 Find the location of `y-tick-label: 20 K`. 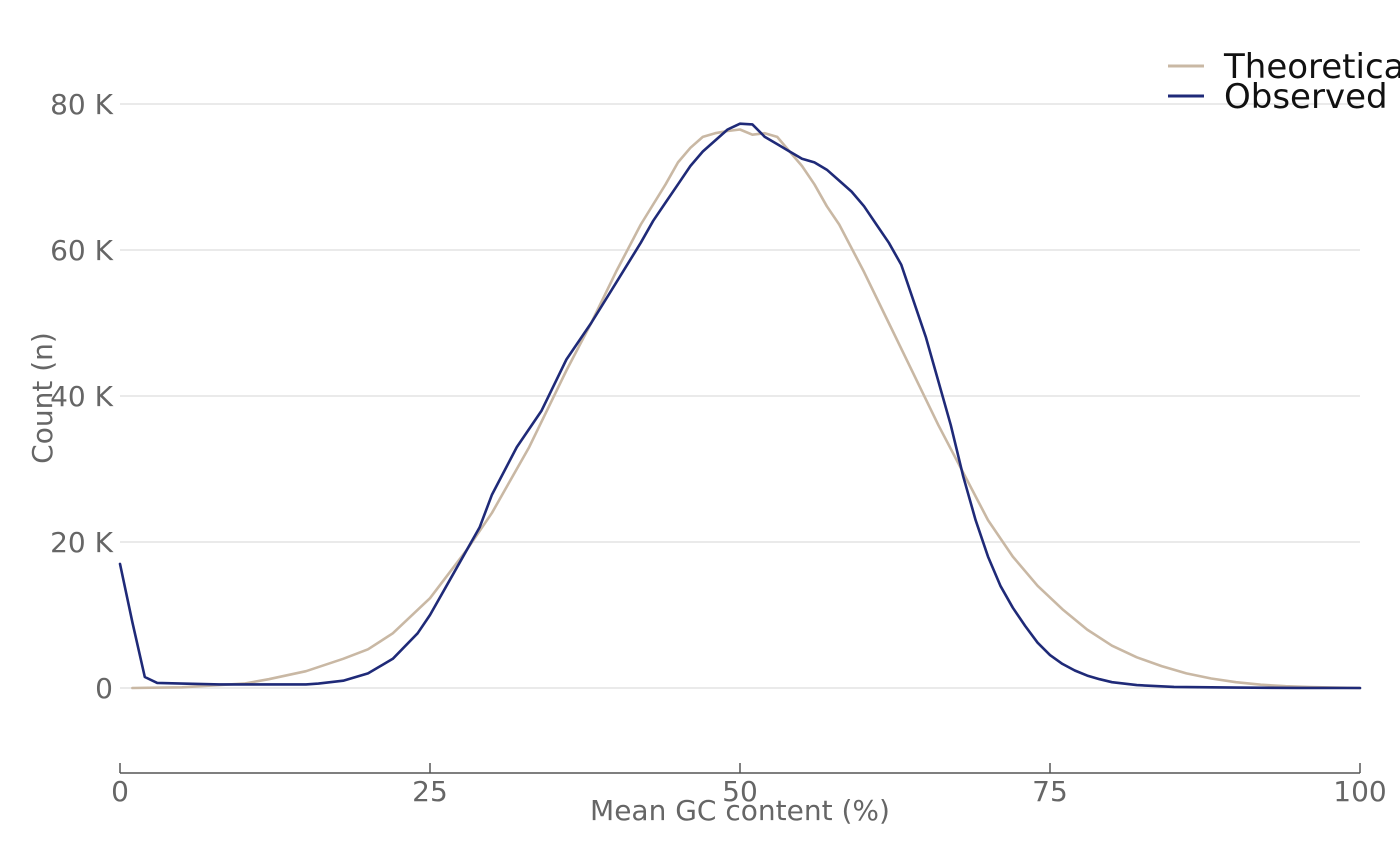

y-tick-label: 20 K is located at coordinates (82, 542).